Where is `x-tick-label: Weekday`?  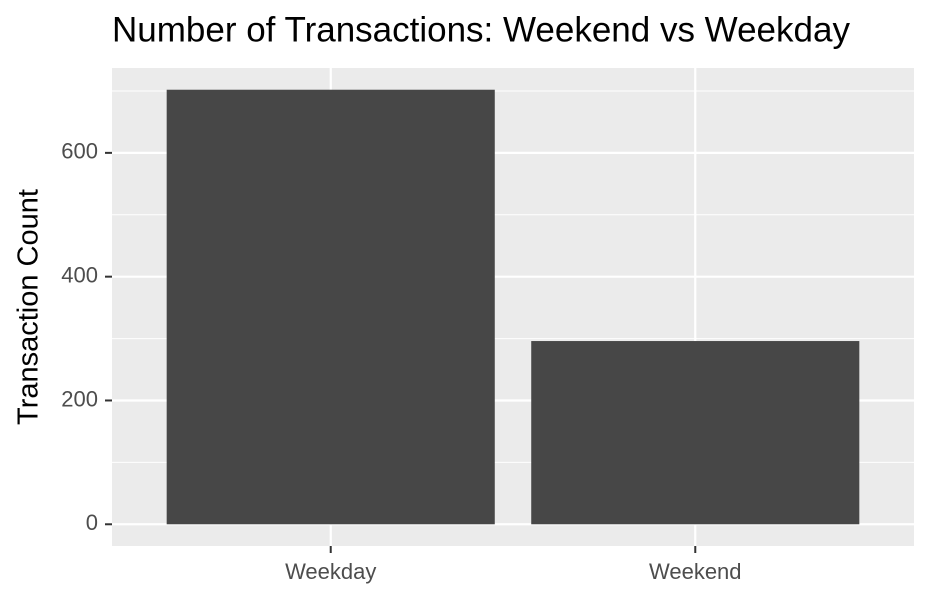 x-tick-label: Weekday is located at coordinates (330, 571).